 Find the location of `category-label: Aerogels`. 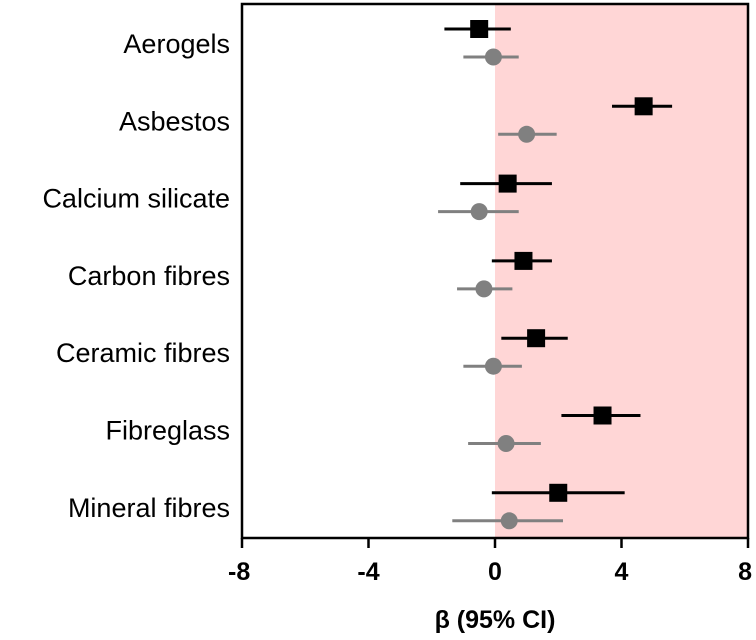

category-label: Aerogels is located at coordinates (176, 44).